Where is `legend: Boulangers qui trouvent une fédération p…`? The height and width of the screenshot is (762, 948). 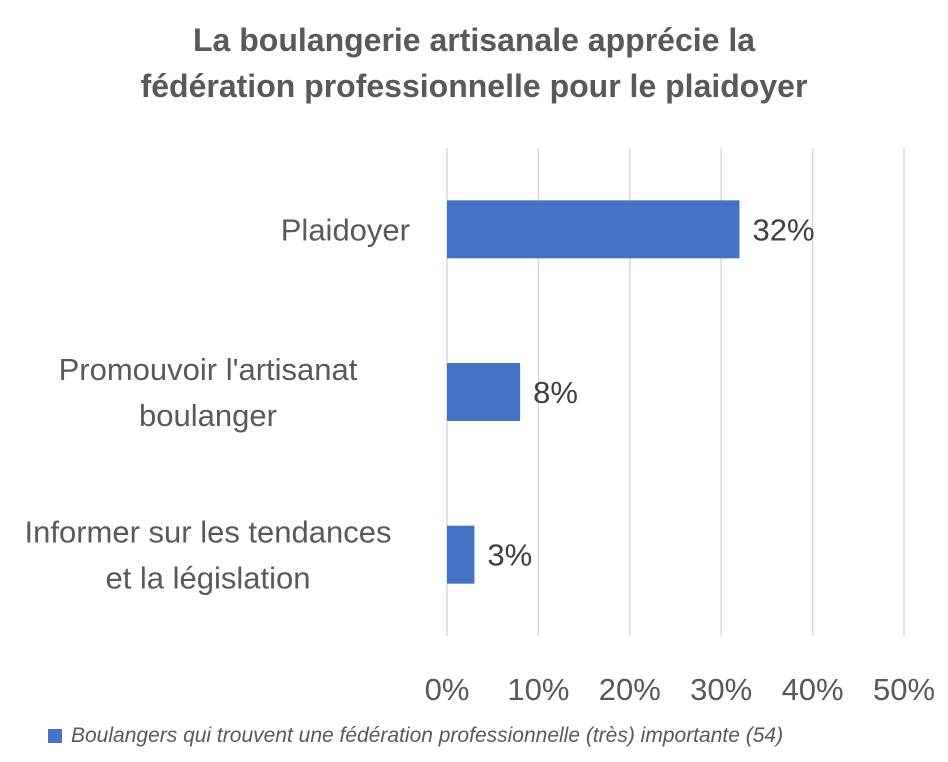
legend: Boulangers qui trouvent une fédération p… is located at coordinates (415, 736).